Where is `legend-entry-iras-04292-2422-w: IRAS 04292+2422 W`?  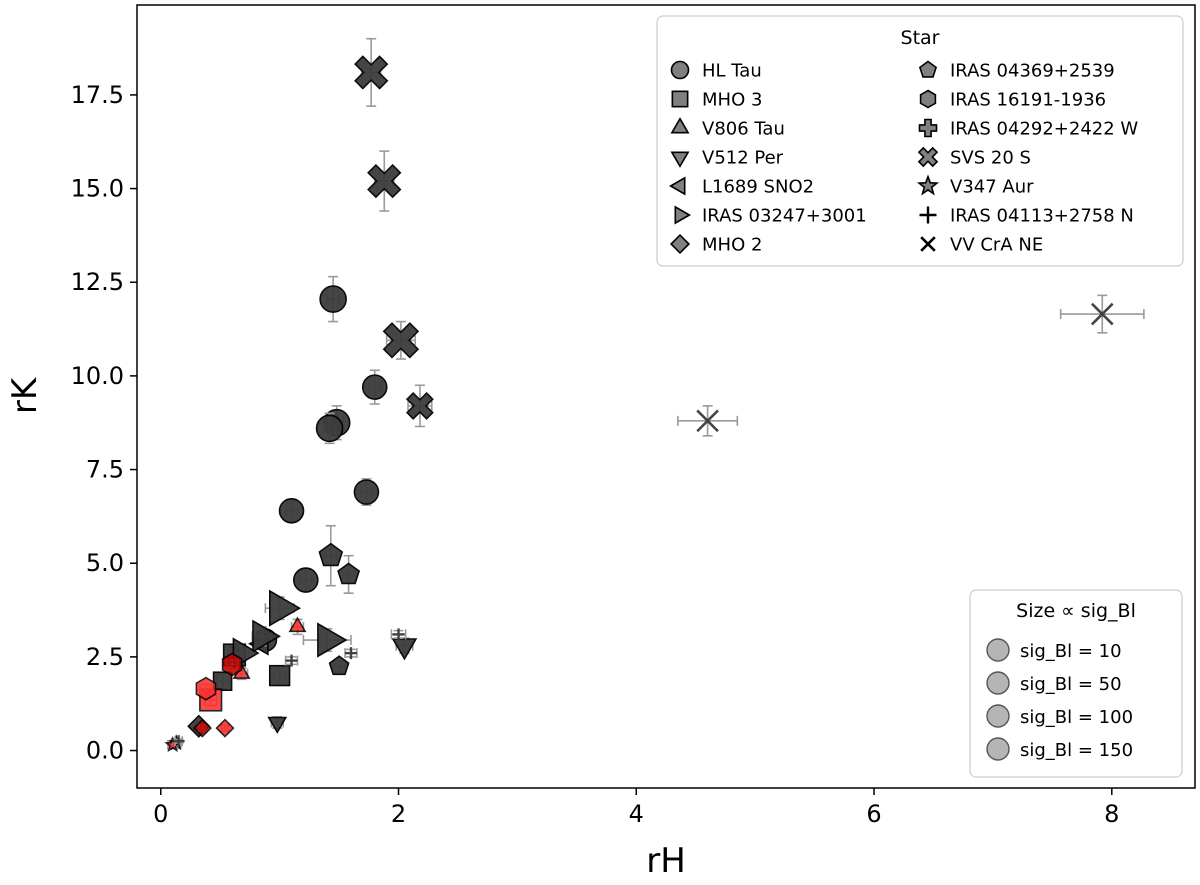
legend-entry-iras-04292-2422-w: IRAS 04292+2422 W is located at coordinates (1028, 129).